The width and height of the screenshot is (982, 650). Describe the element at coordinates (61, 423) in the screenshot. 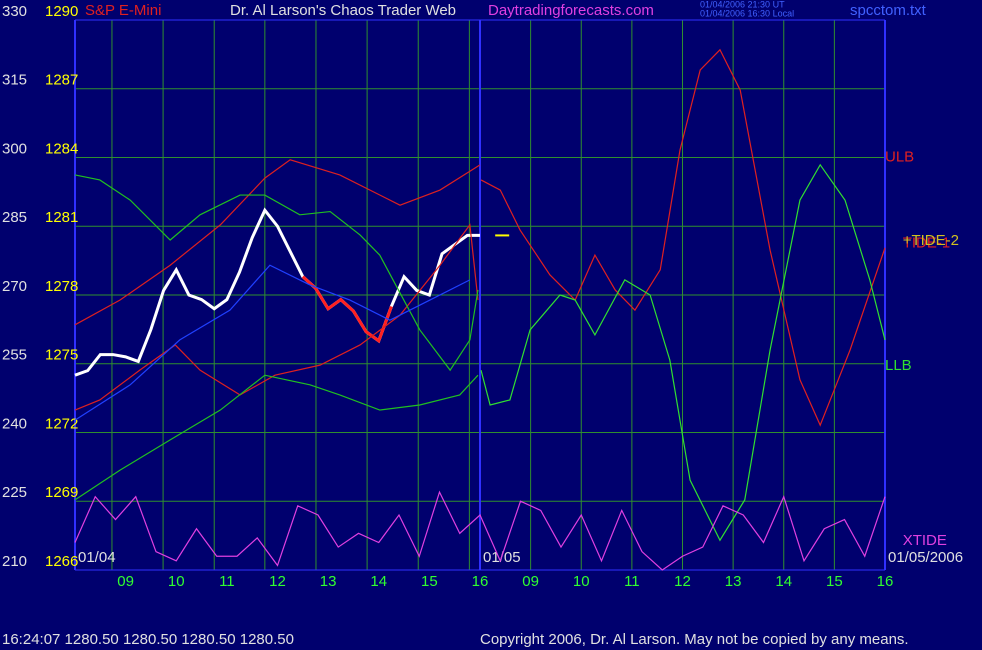

I see `y2-tick-label: 1272` at that location.